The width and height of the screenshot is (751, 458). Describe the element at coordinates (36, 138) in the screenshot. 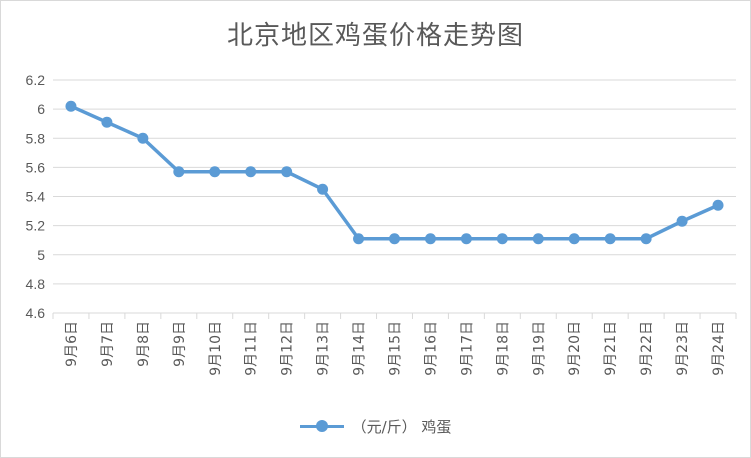

I see `y-tick-label: 5.8` at that location.